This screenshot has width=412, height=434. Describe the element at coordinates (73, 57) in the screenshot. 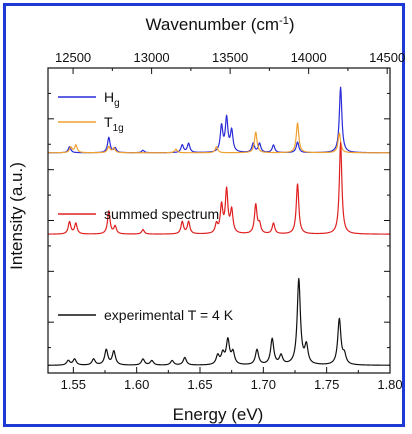

I see `top-tick-label: 12500` at that location.